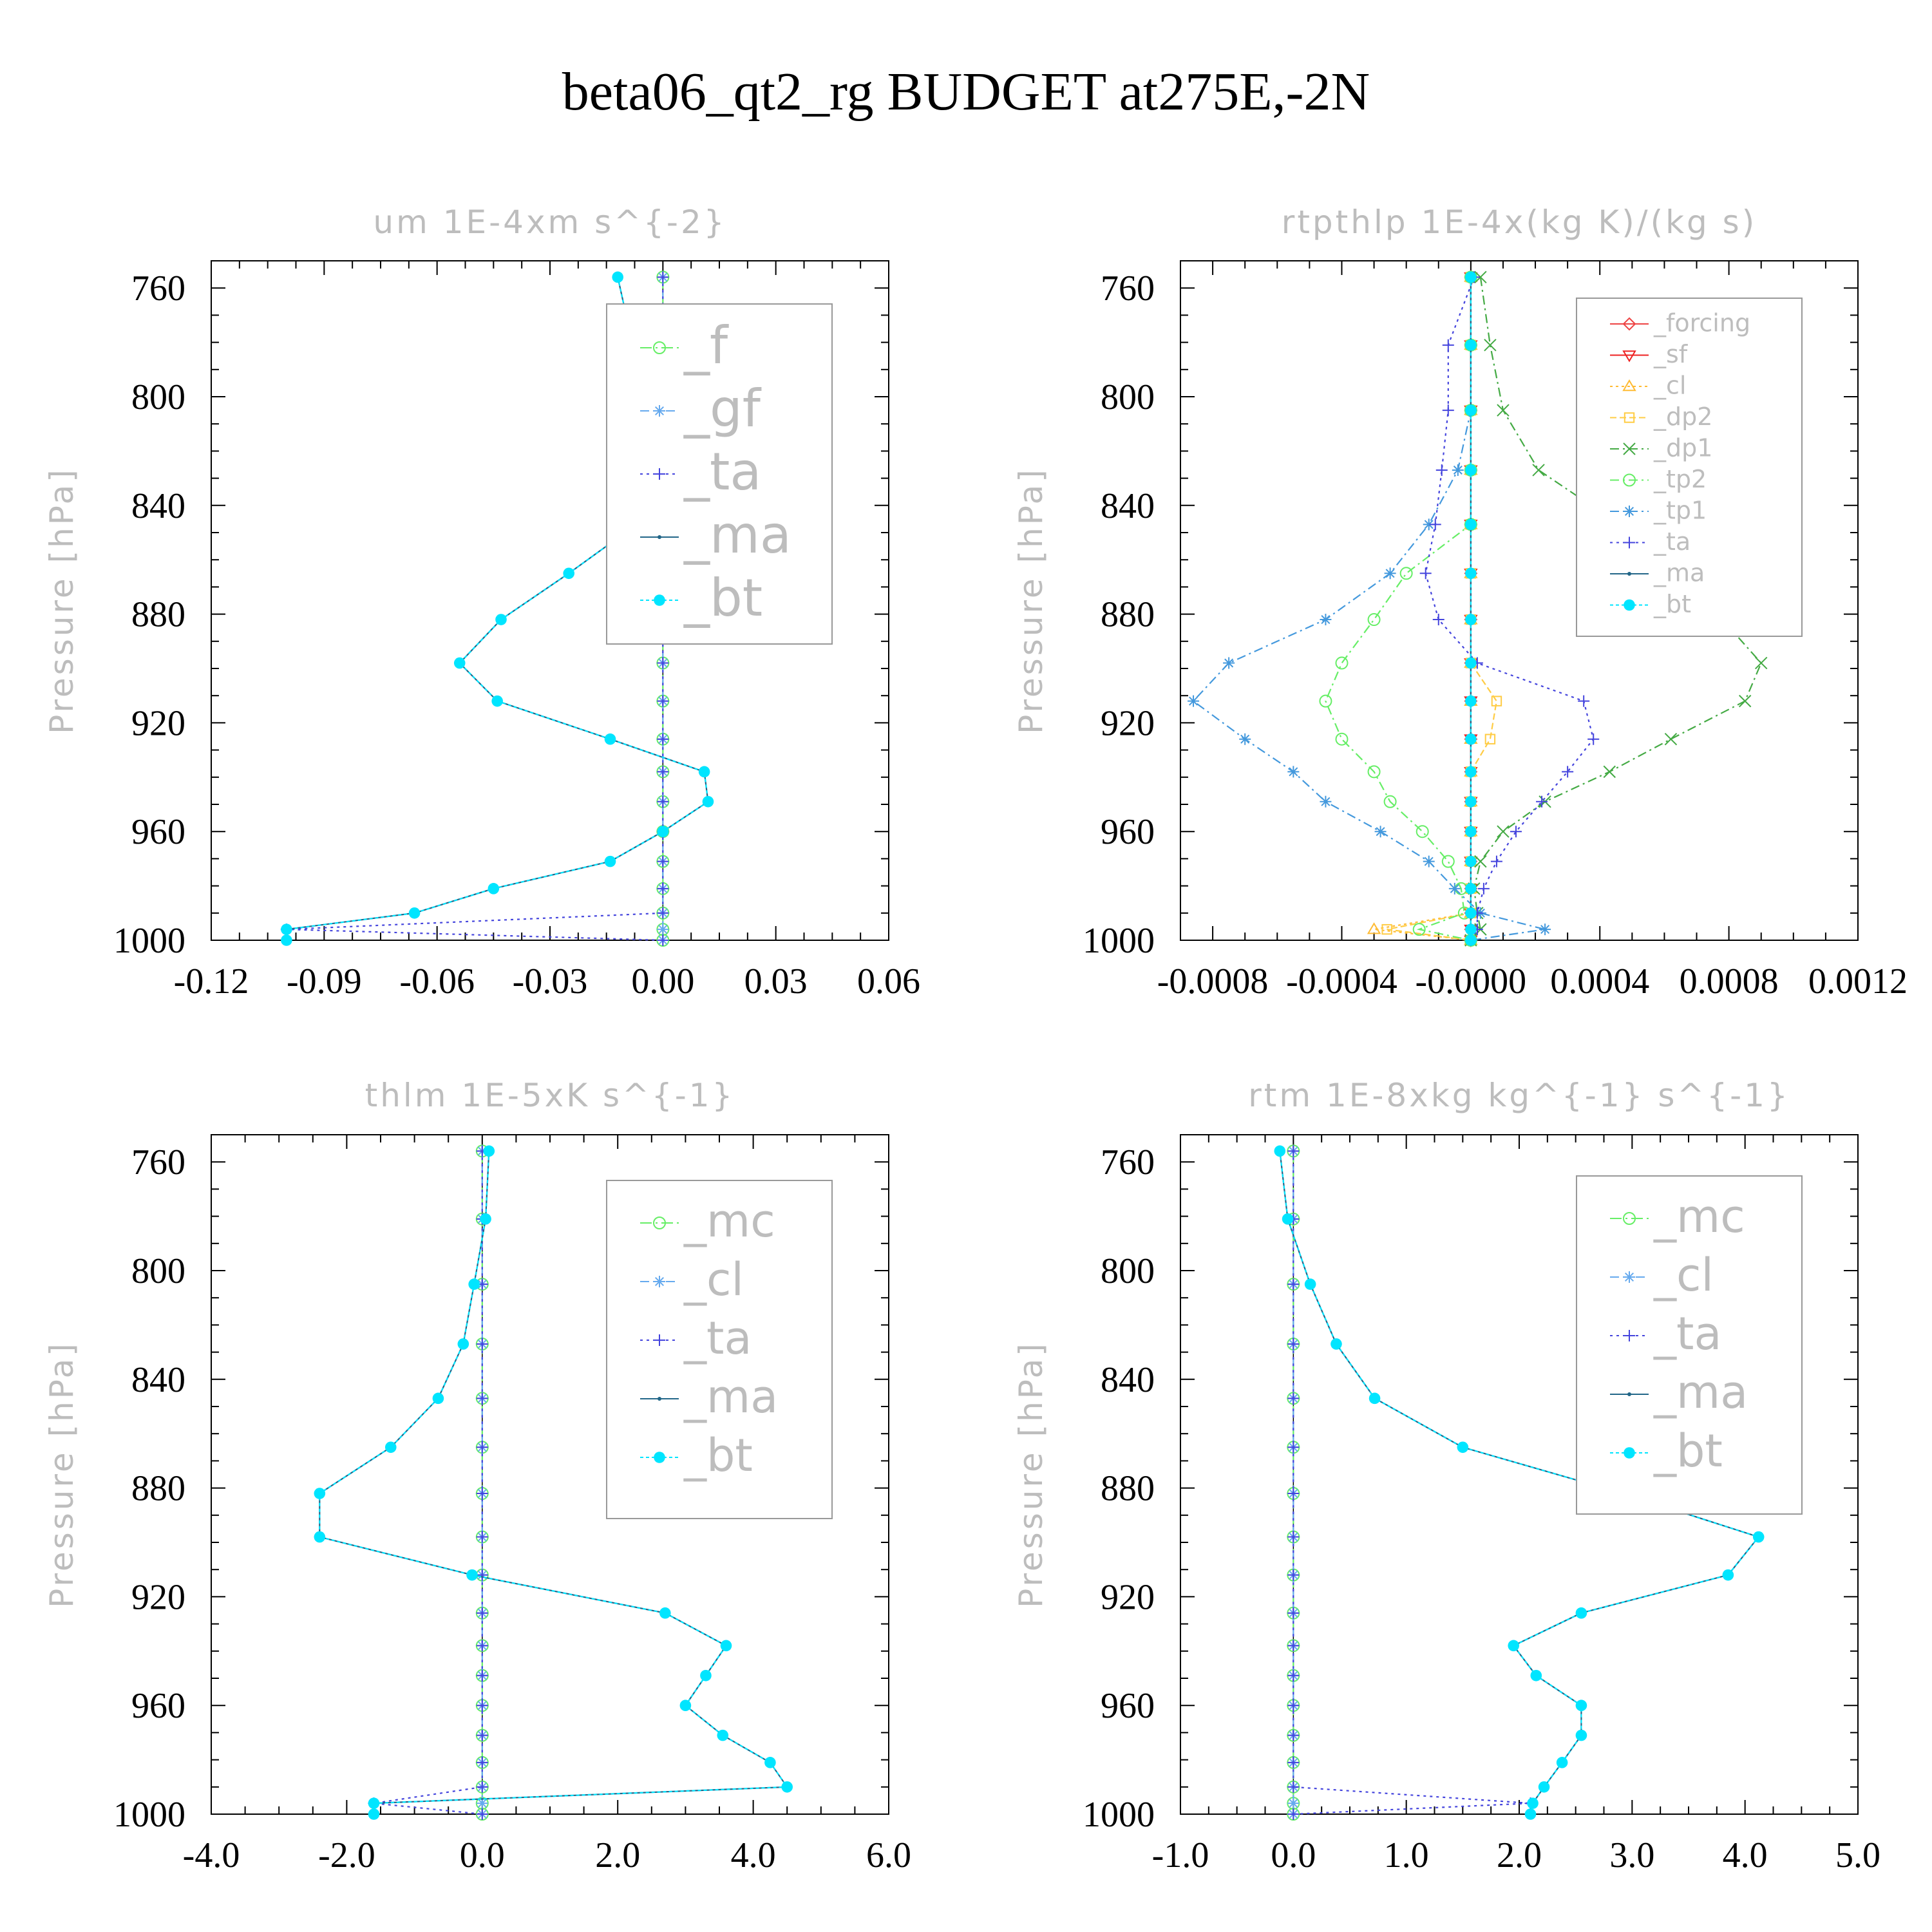 The width and height of the screenshot is (1932, 1932). What do you see at coordinates (1684, 1275) in the screenshot?
I see `legend-label: _cl` at bounding box center [1684, 1275].